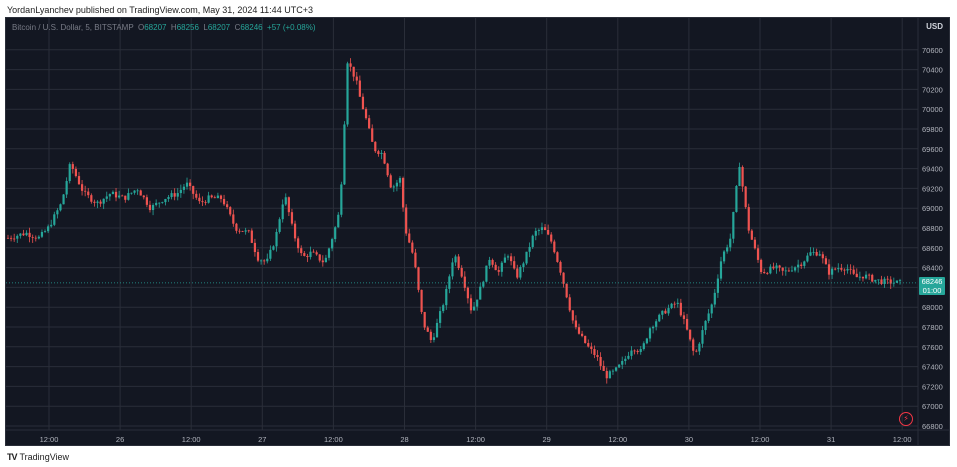  I want to click on x-tick-label: 27, so click(262, 439).